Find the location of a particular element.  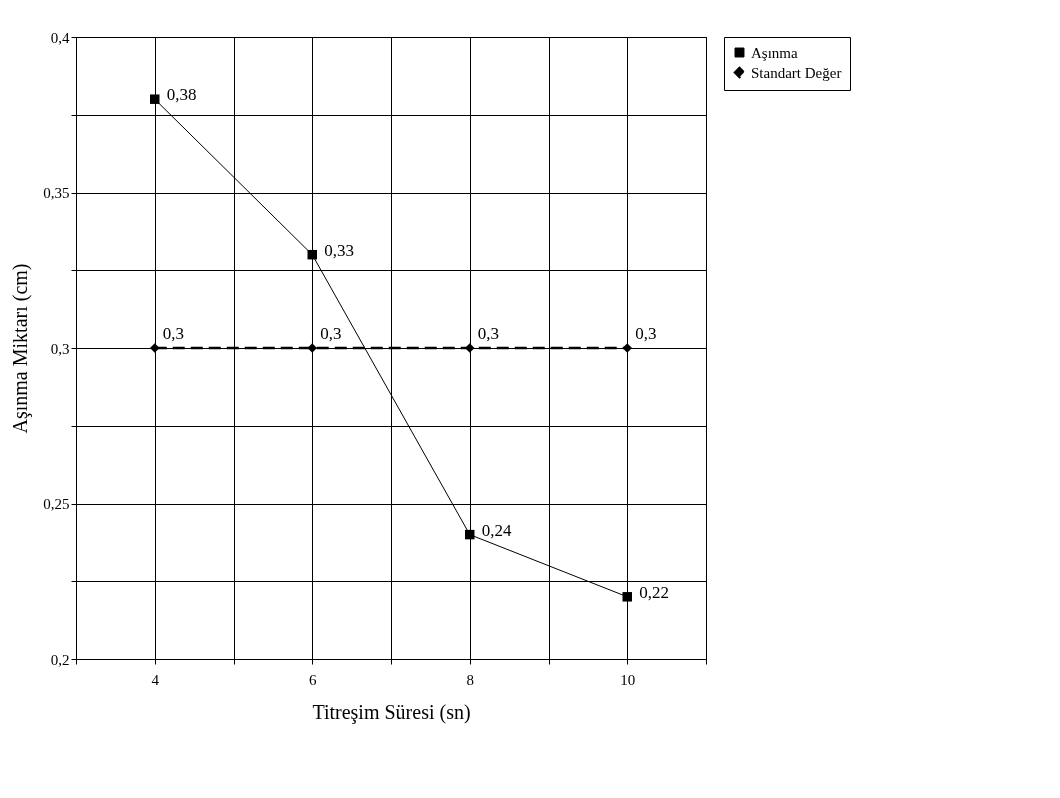

data-label: 0,33 is located at coordinates (339, 250).